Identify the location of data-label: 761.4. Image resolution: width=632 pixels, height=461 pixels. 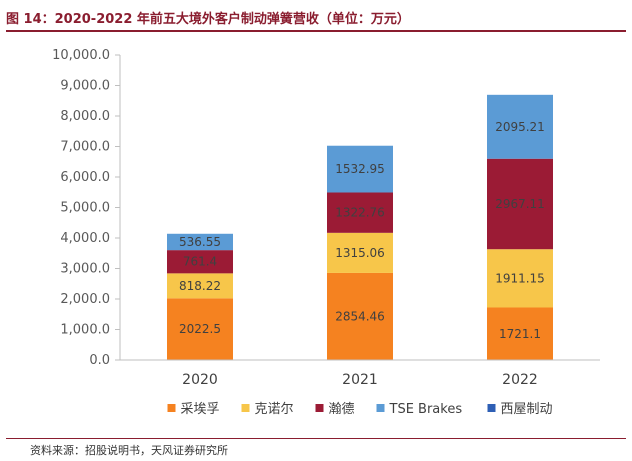
(200, 262).